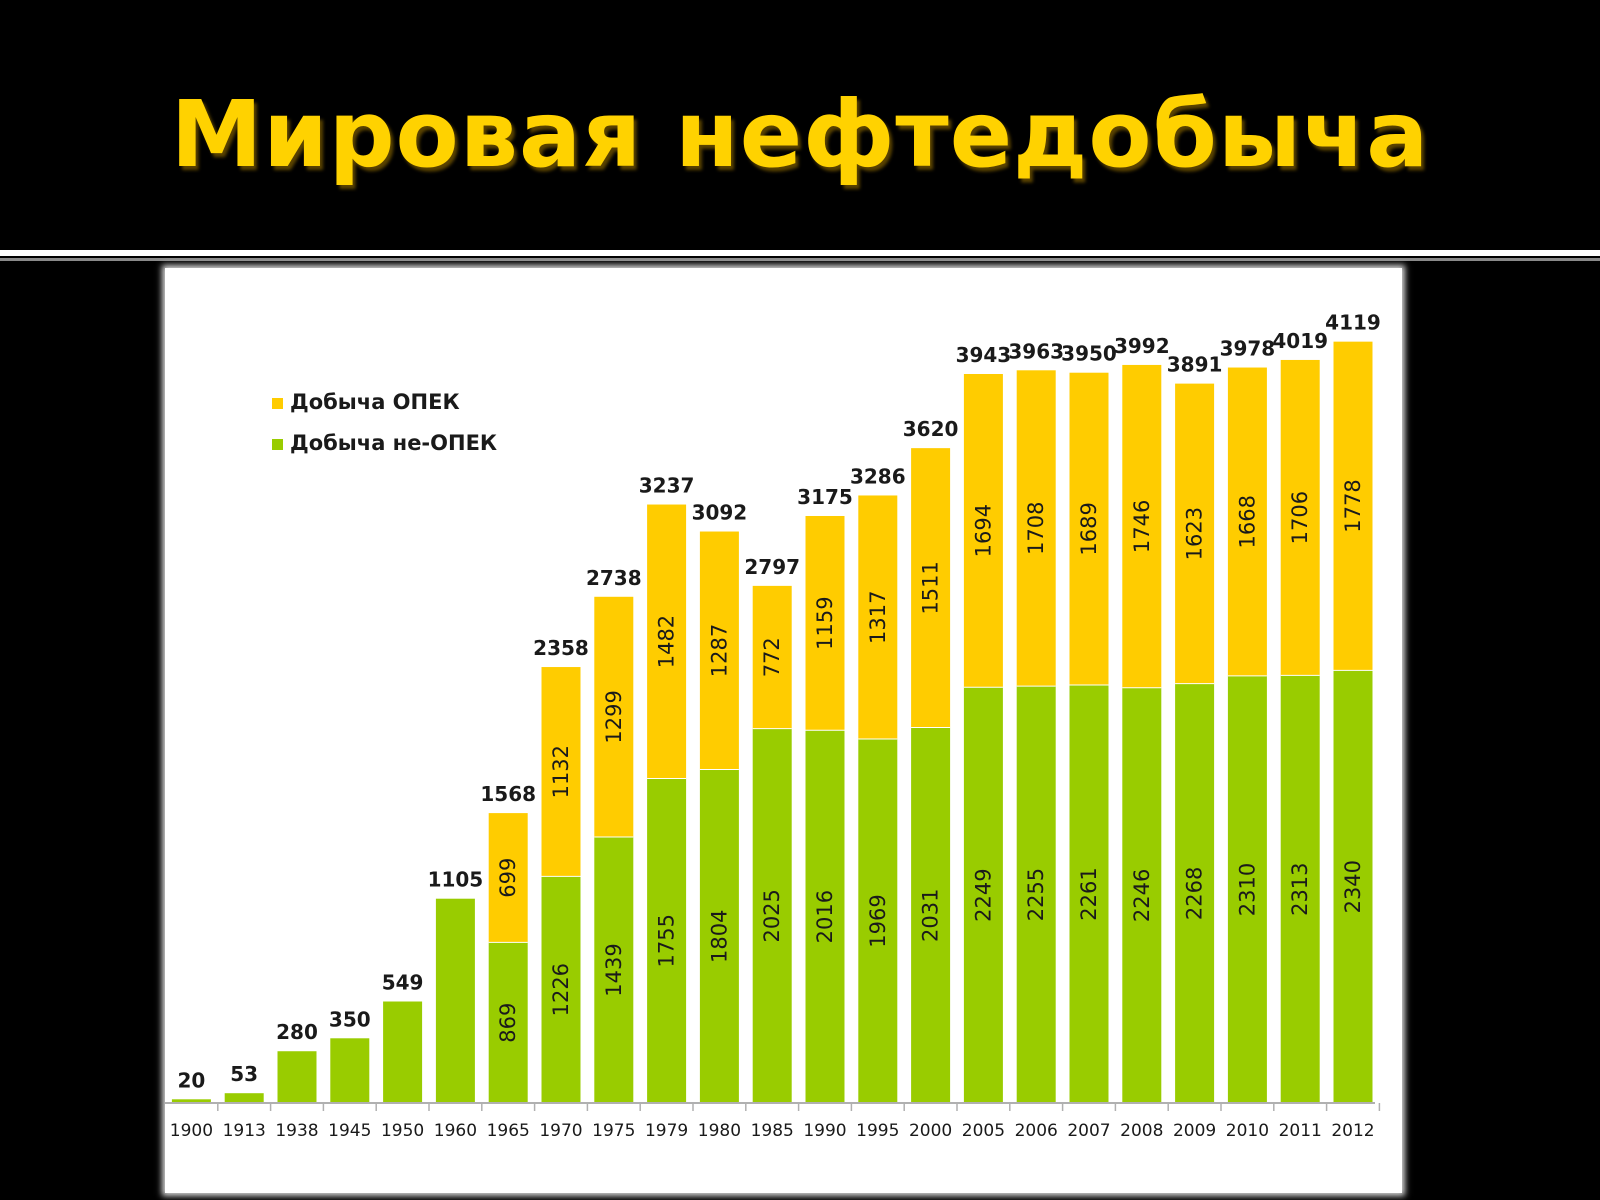 The image size is (1600, 1200). What do you see at coordinates (1352, 1131) in the screenshot?
I see `x-tick-label: 2012` at bounding box center [1352, 1131].